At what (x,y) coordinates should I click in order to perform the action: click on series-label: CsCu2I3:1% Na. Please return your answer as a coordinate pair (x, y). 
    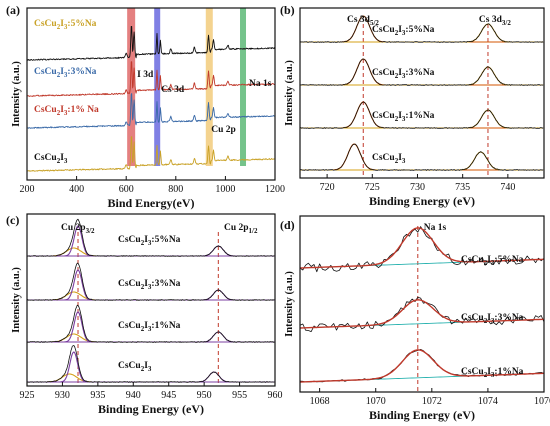
    Looking at the image, I should click on (66, 111).